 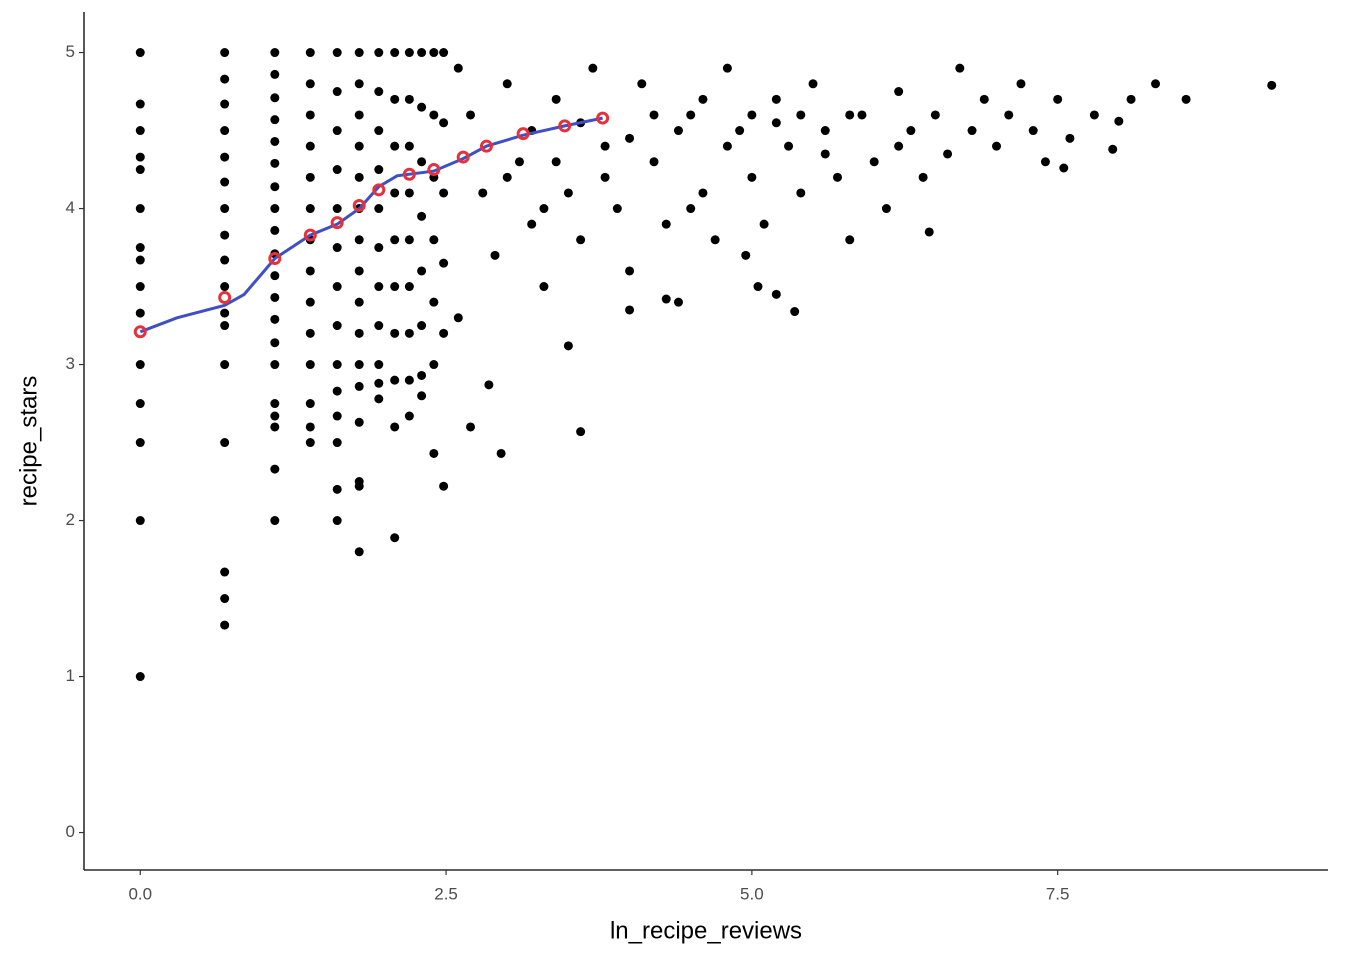 What do you see at coordinates (70, 675) in the screenshot?
I see `y-tick-label: 1` at bounding box center [70, 675].